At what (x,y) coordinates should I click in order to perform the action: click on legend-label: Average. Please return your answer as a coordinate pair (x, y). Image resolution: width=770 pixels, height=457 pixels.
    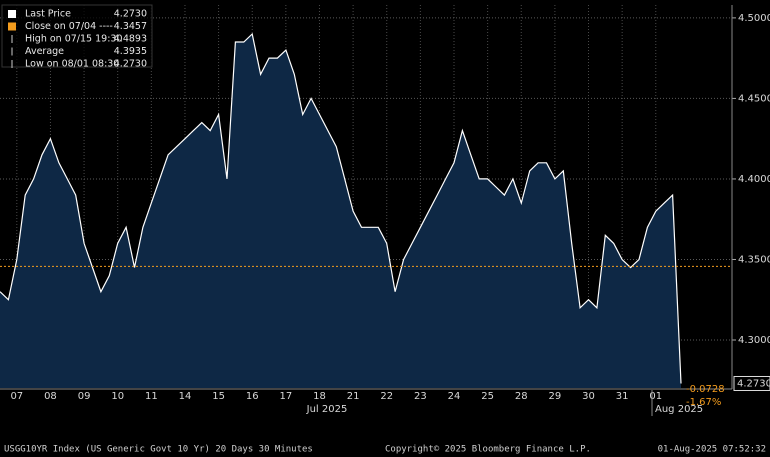
    Looking at the image, I should click on (44, 51).